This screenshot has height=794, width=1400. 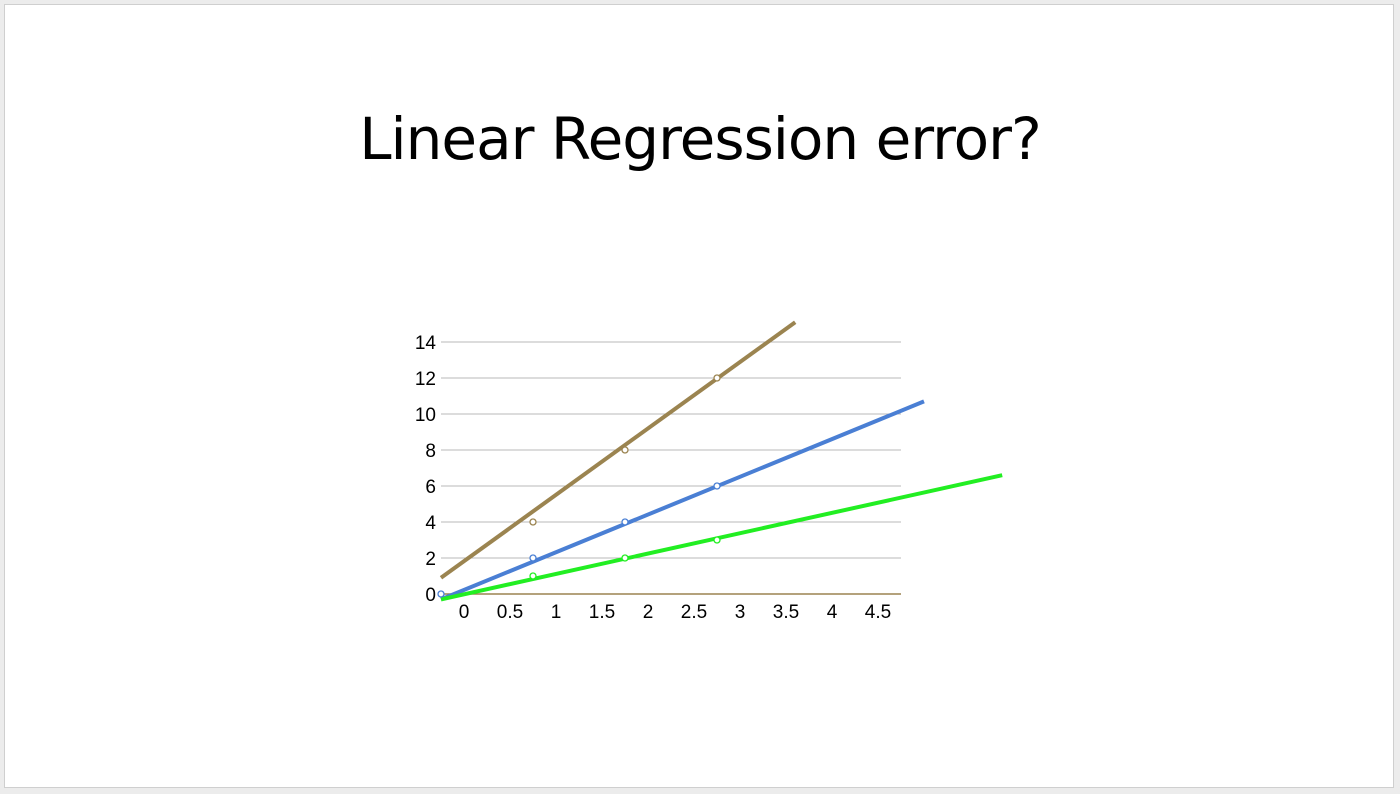 What do you see at coordinates (700, 139) in the screenshot?
I see `slide-title: Linear Regression error?` at bounding box center [700, 139].